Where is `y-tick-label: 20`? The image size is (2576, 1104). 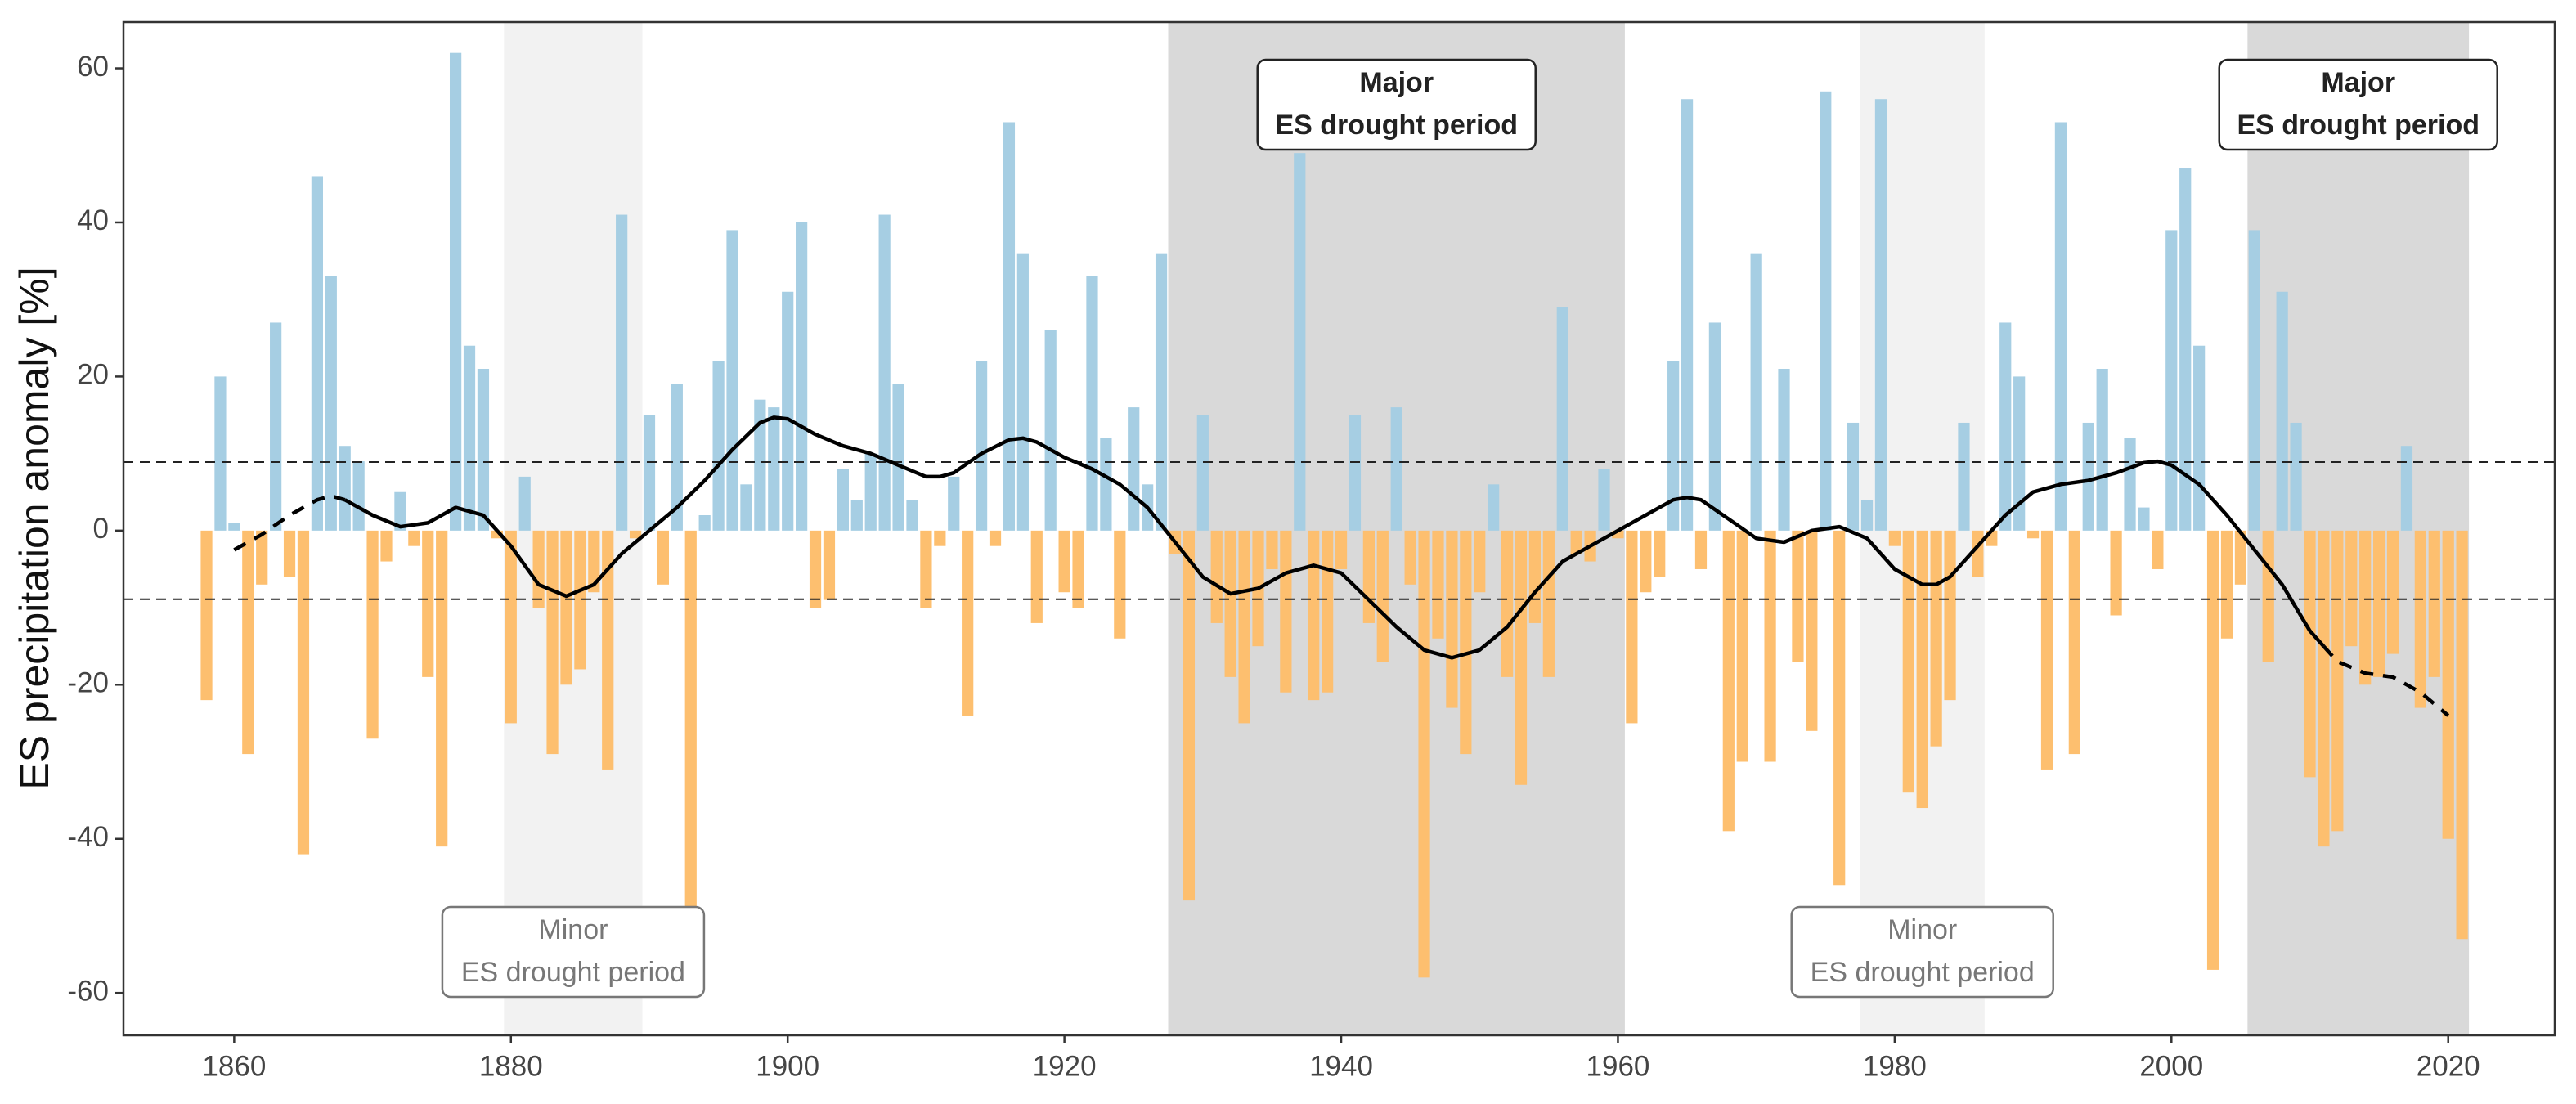
y-tick-label: 20 is located at coordinates (93, 375).